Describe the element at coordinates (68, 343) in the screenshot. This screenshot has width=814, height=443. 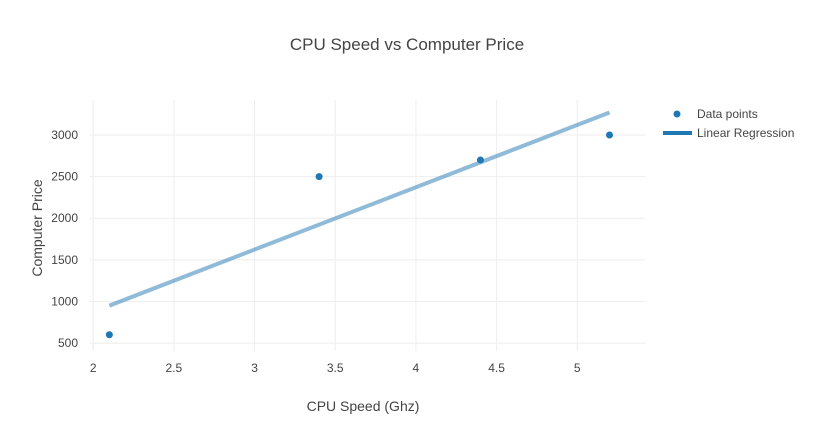
I see `y-tick-label: 500` at that location.